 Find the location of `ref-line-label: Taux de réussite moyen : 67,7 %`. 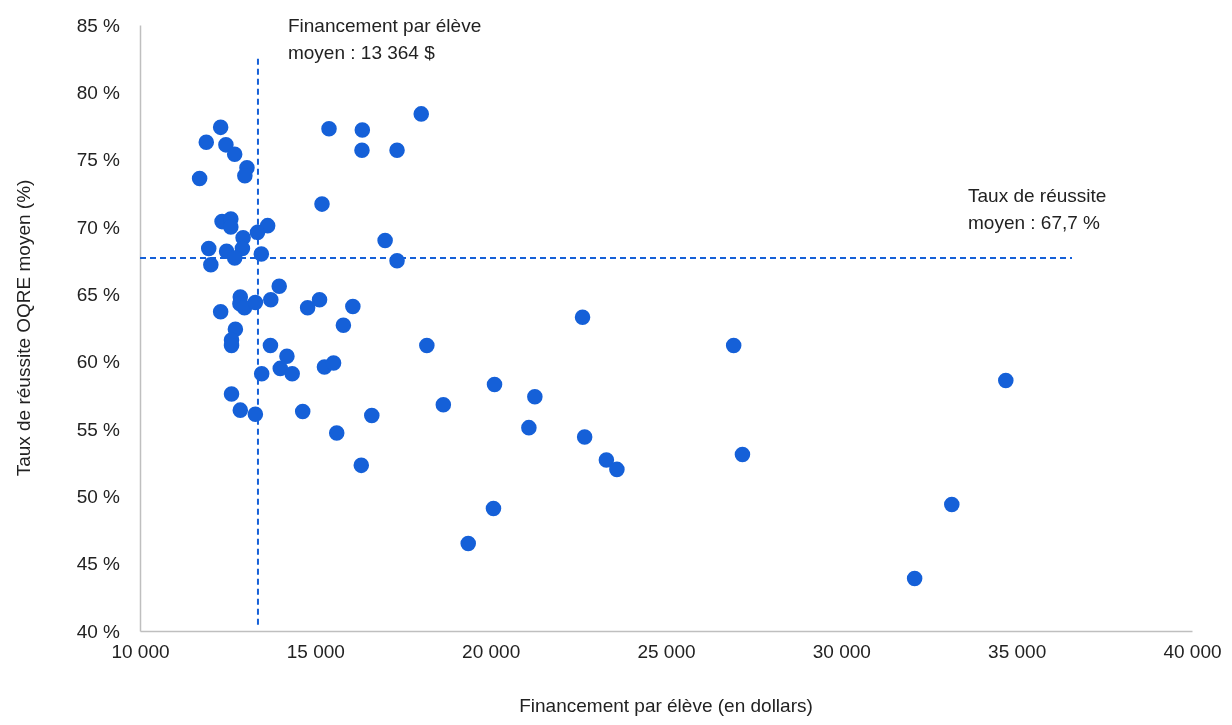

ref-line-label: Taux de réussite moyen : 67,7 % is located at coordinates (1037, 208).